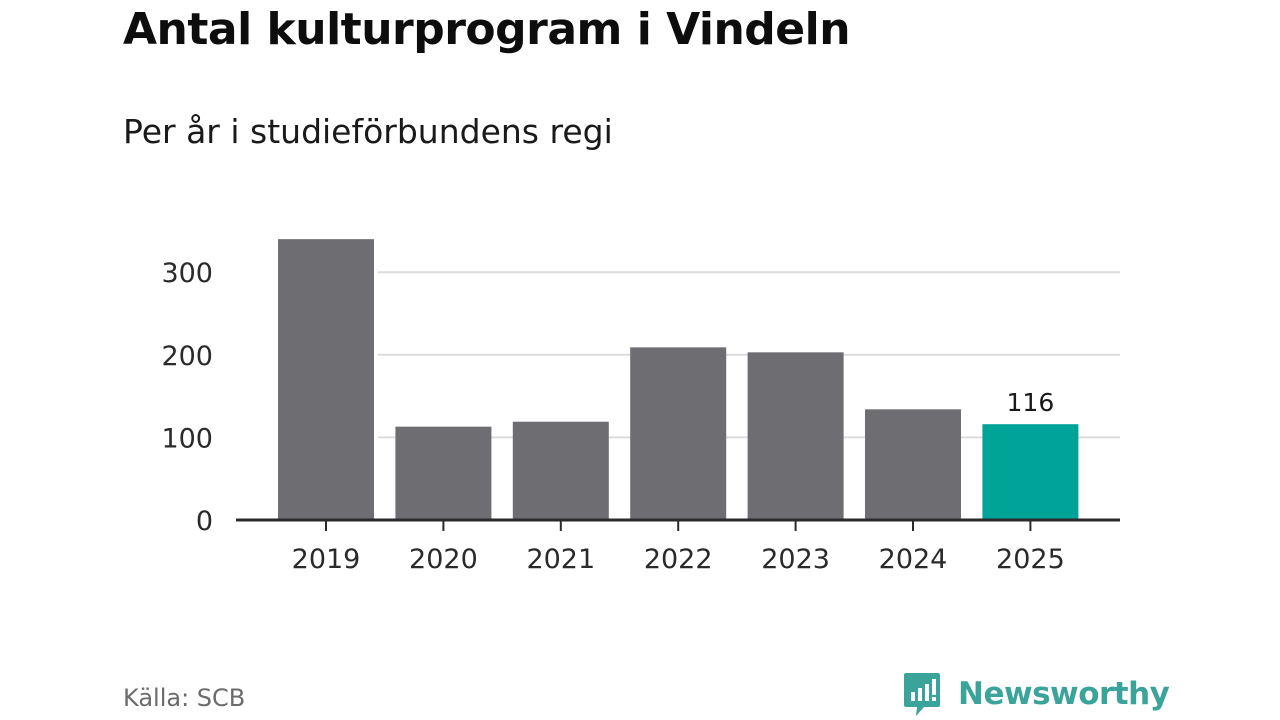 This screenshot has width=1280, height=720. What do you see at coordinates (187, 273) in the screenshot?
I see `y-tick-label: 300` at bounding box center [187, 273].